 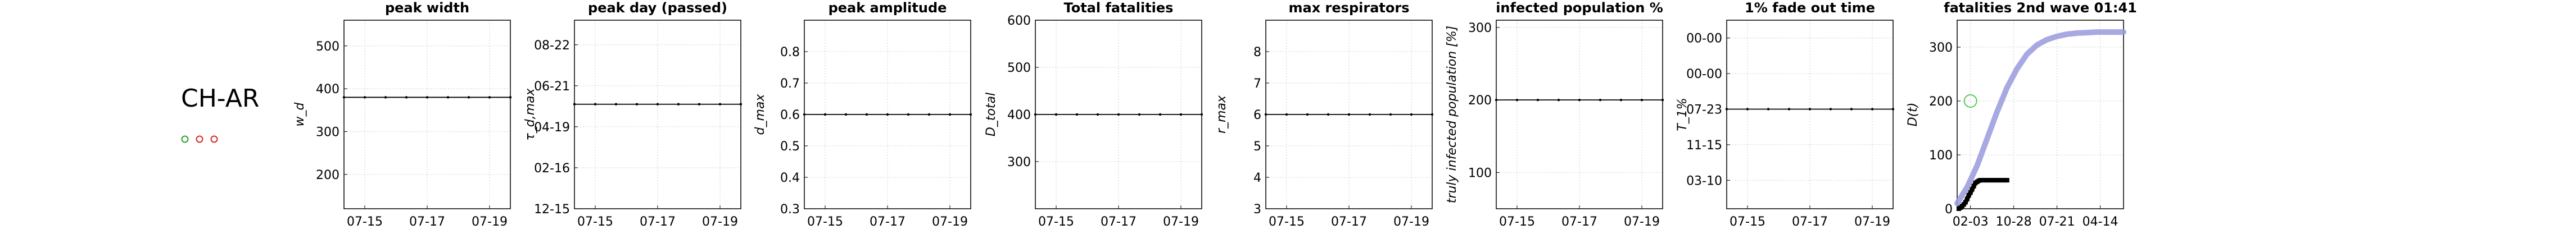 What do you see at coordinates (1257, 210) in the screenshot?
I see `y-tick-label: 3` at bounding box center [1257, 210].